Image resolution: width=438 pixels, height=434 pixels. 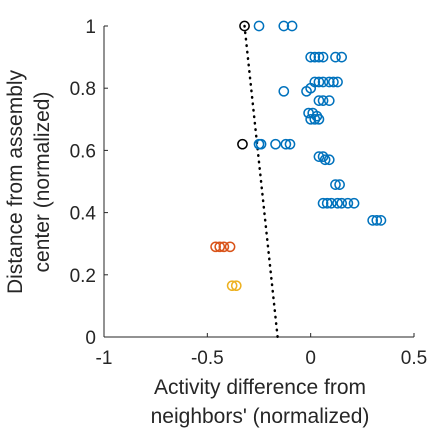 What do you see at coordinates (83, 151) in the screenshot?
I see `y-tick-label: 0.6` at bounding box center [83, 151].